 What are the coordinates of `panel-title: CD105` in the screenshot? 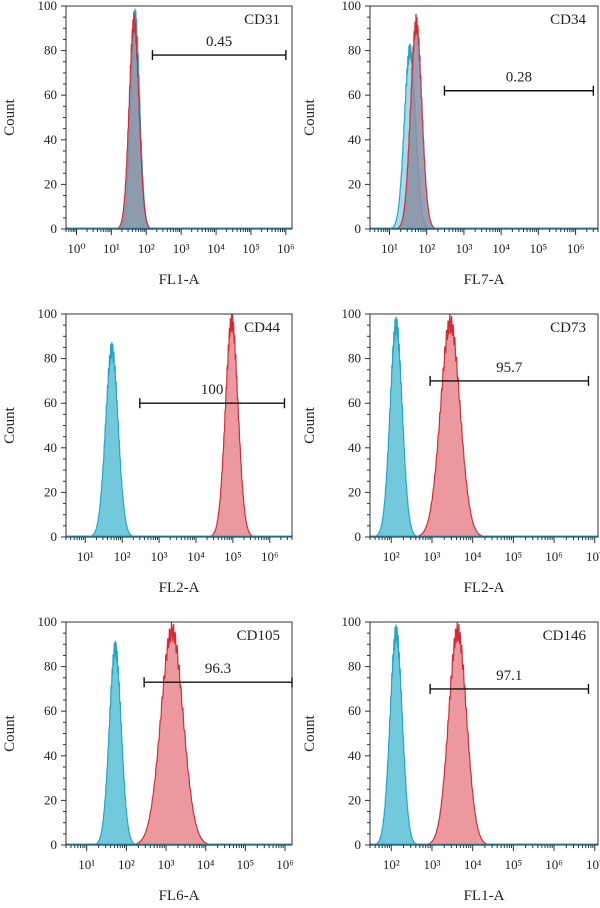 It's located at (258, 636).